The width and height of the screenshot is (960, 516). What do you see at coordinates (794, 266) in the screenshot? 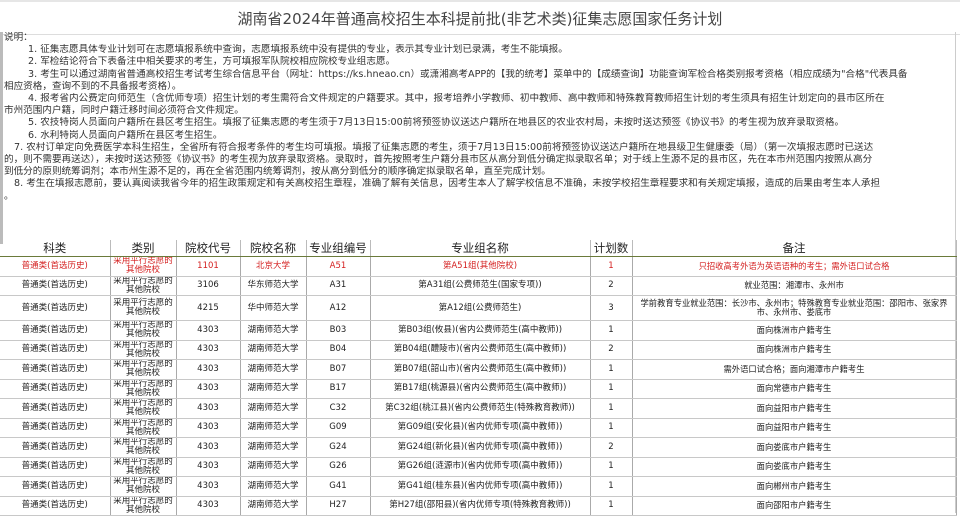
I see `col-remarks-cell: 只招收高考外语为英语语种的考生；需外语口试合格` at bounding box center [794, 266].